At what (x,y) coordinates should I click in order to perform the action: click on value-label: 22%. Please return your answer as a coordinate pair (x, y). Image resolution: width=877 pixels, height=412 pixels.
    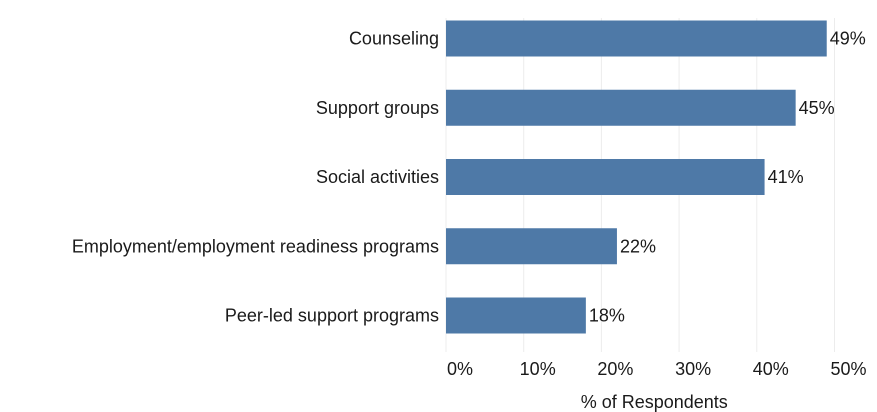
    Looking at the image, I should click on (638, 246).